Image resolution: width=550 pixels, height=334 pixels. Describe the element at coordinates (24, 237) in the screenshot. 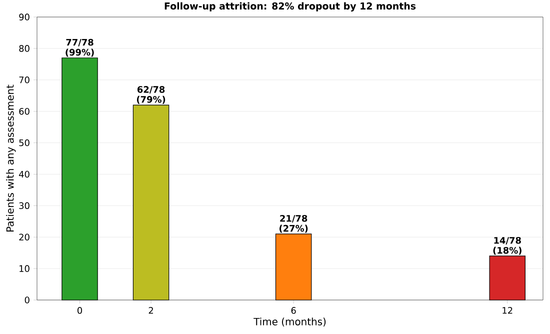

I see `y-tick-label: 20` at that location.